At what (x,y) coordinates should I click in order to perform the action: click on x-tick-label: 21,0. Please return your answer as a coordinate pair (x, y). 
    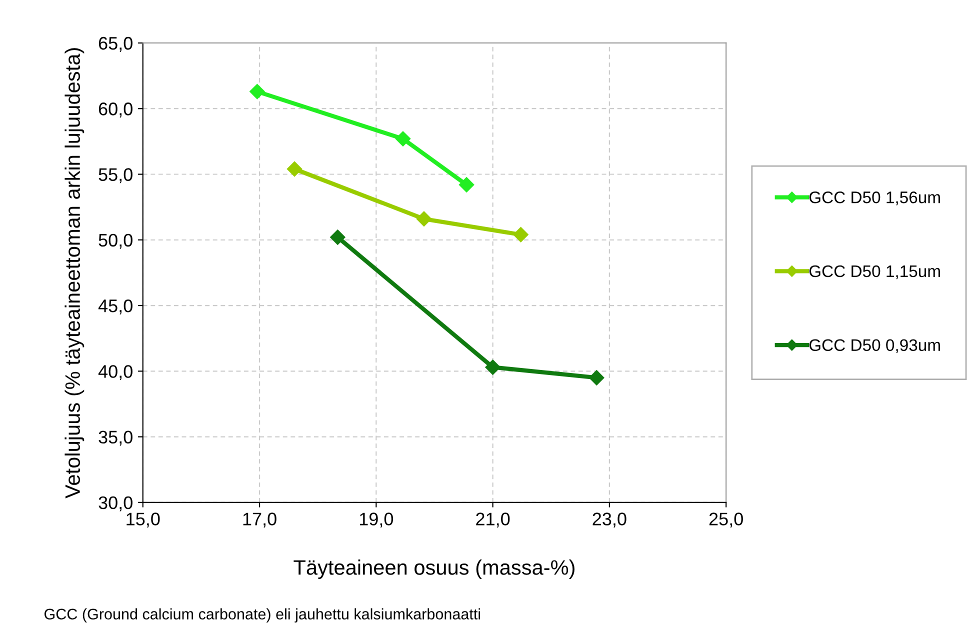
    Looking at the image, I should click on (493, 520).